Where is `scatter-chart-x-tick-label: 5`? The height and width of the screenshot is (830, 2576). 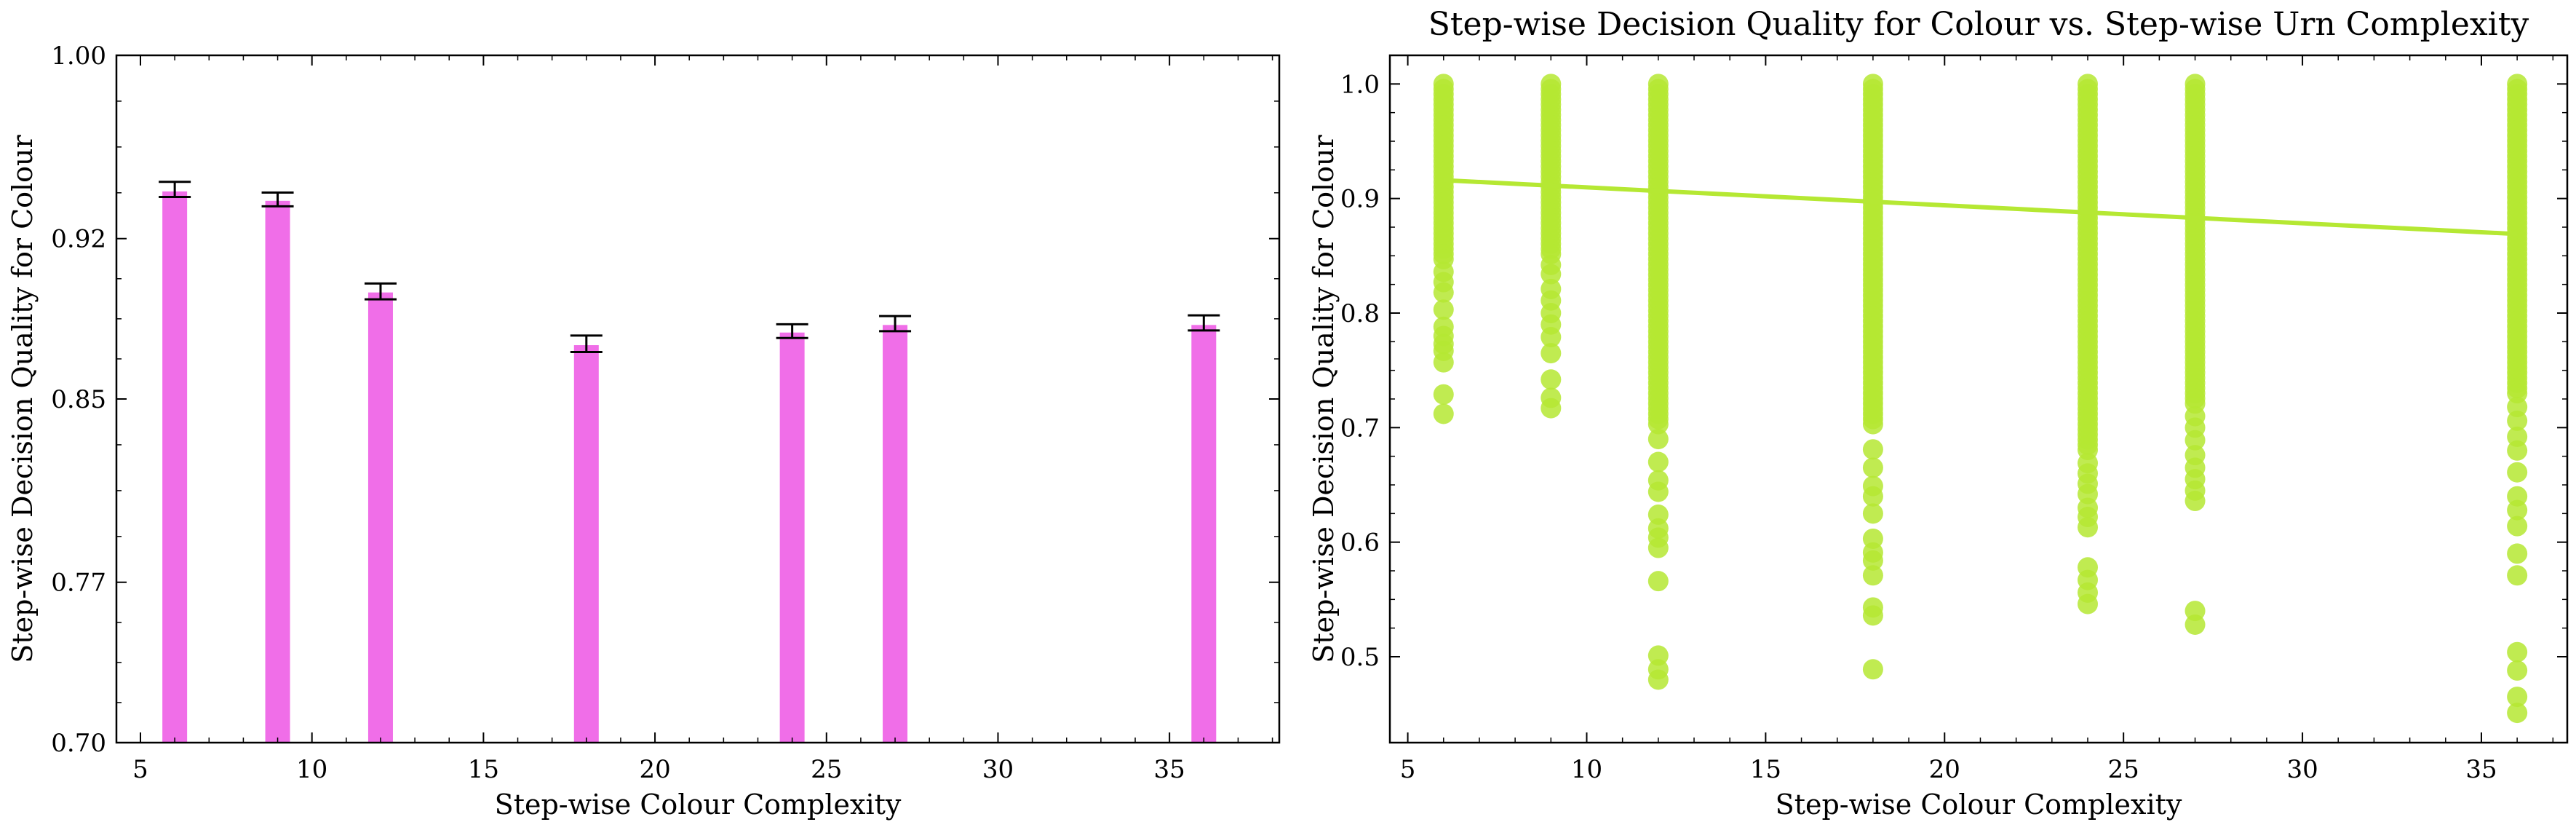 scatter-chart-x-tick-label: 5 is located at coordinates (1408, 769).